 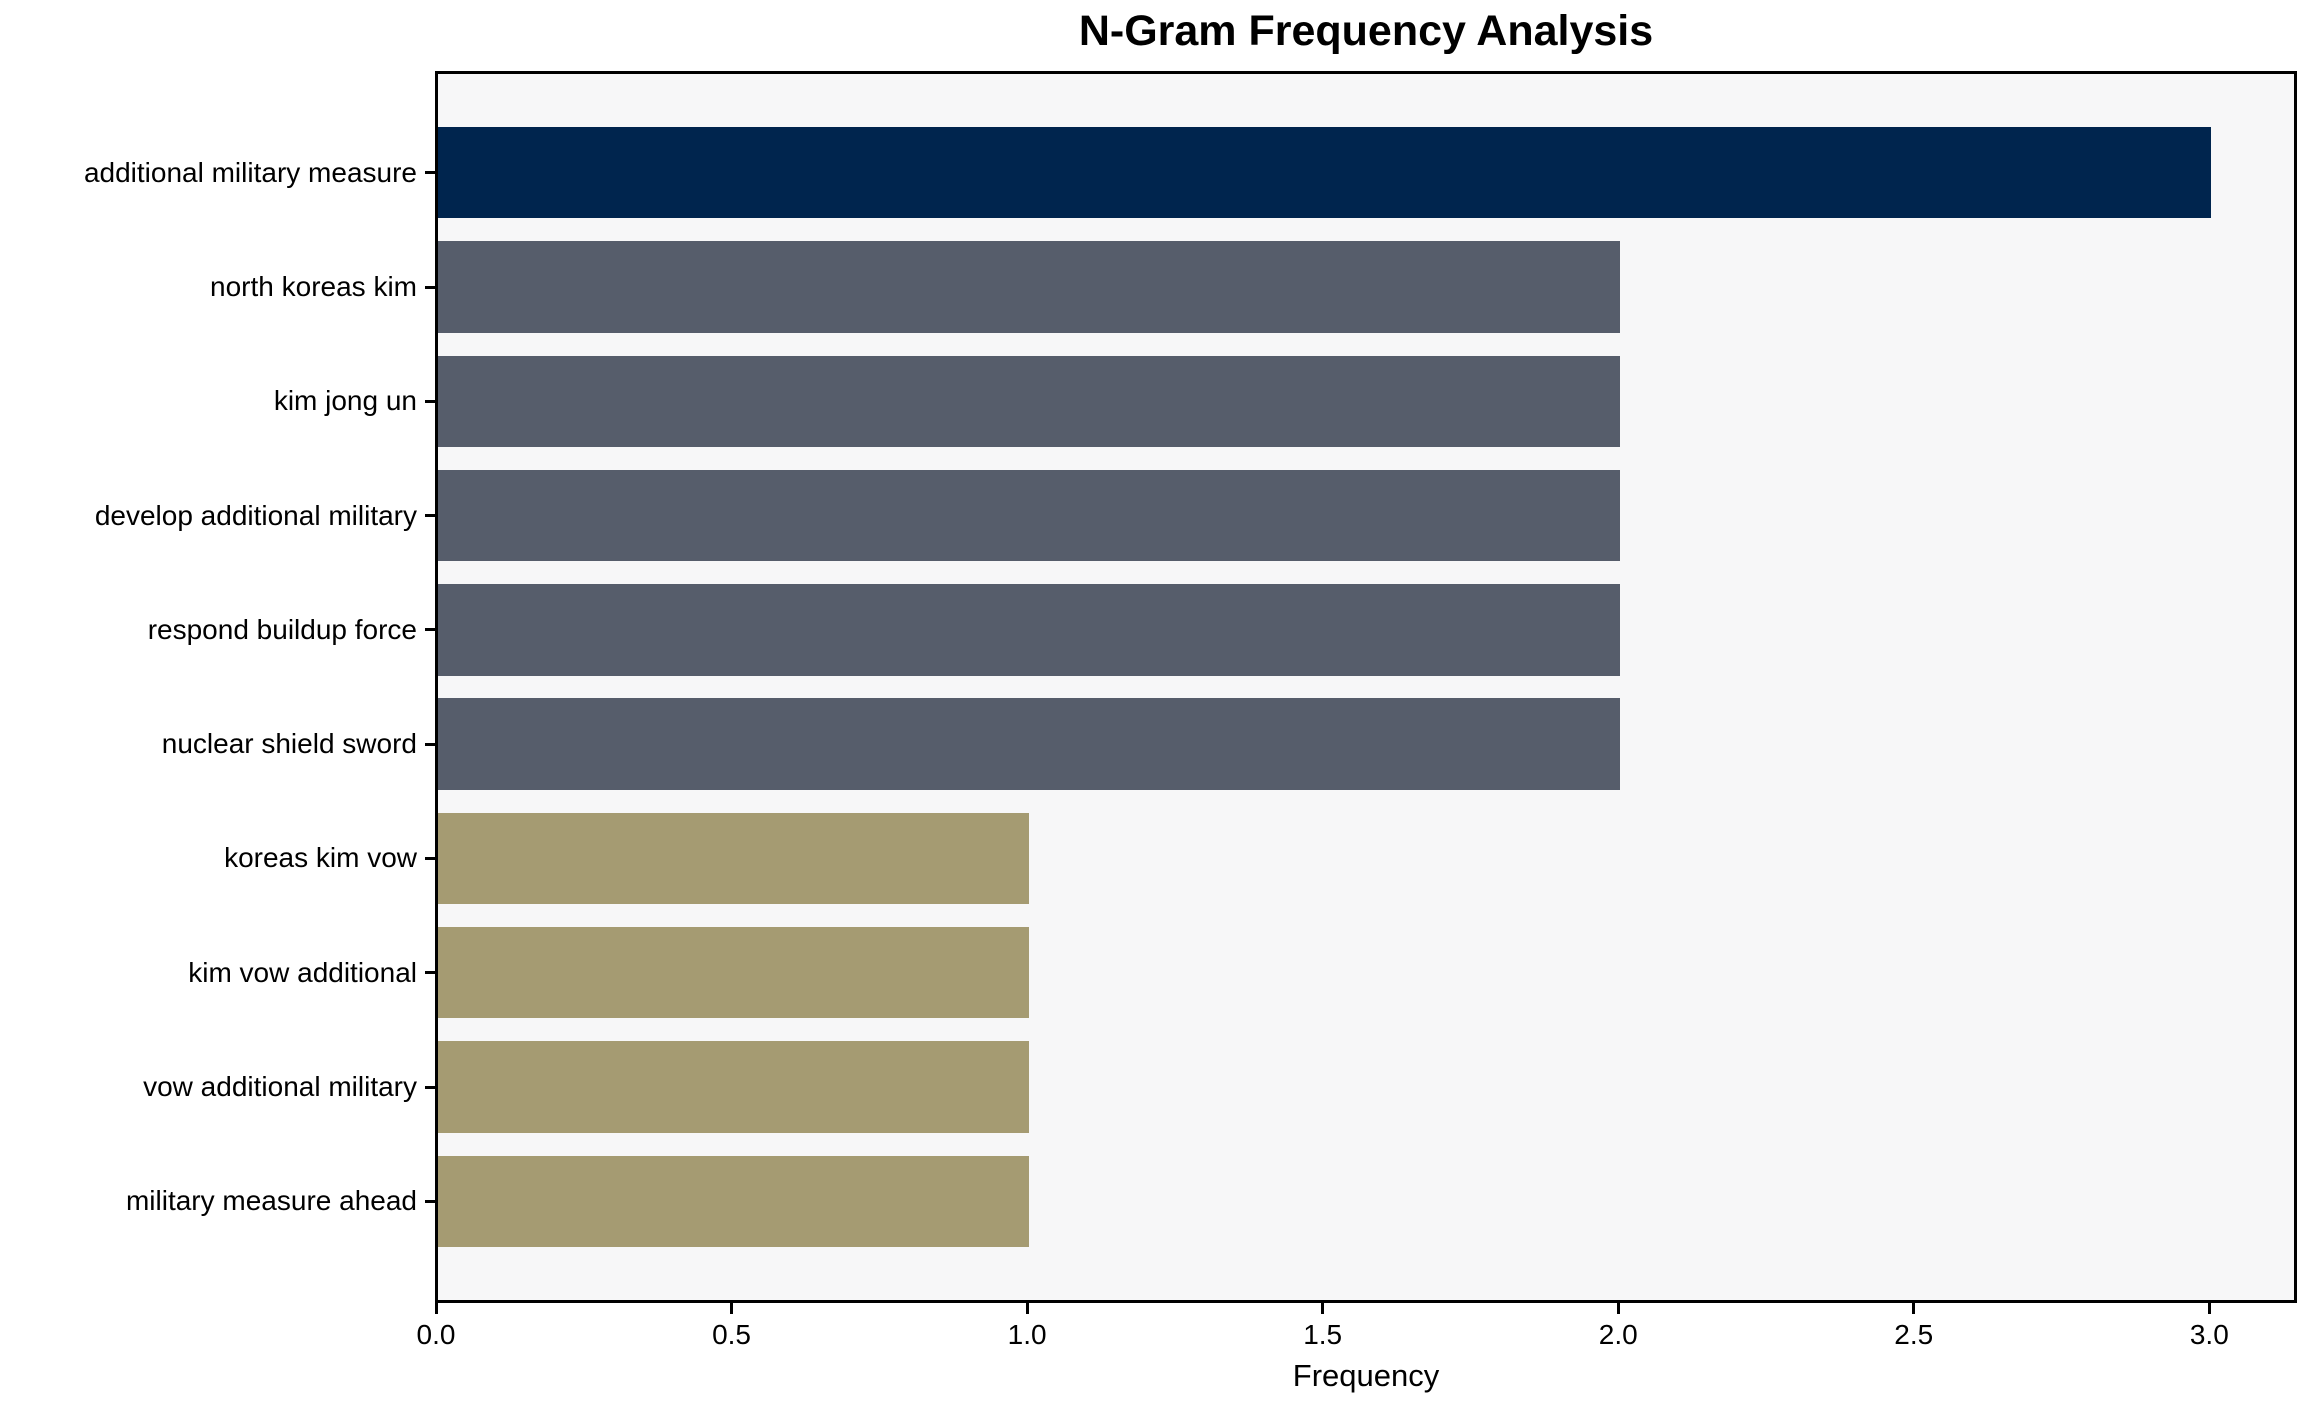 What do you see at coordinates (250, 172) in the screenshot?
I see `y-tick-label: additional military measure` at bounding box center [250, 172].